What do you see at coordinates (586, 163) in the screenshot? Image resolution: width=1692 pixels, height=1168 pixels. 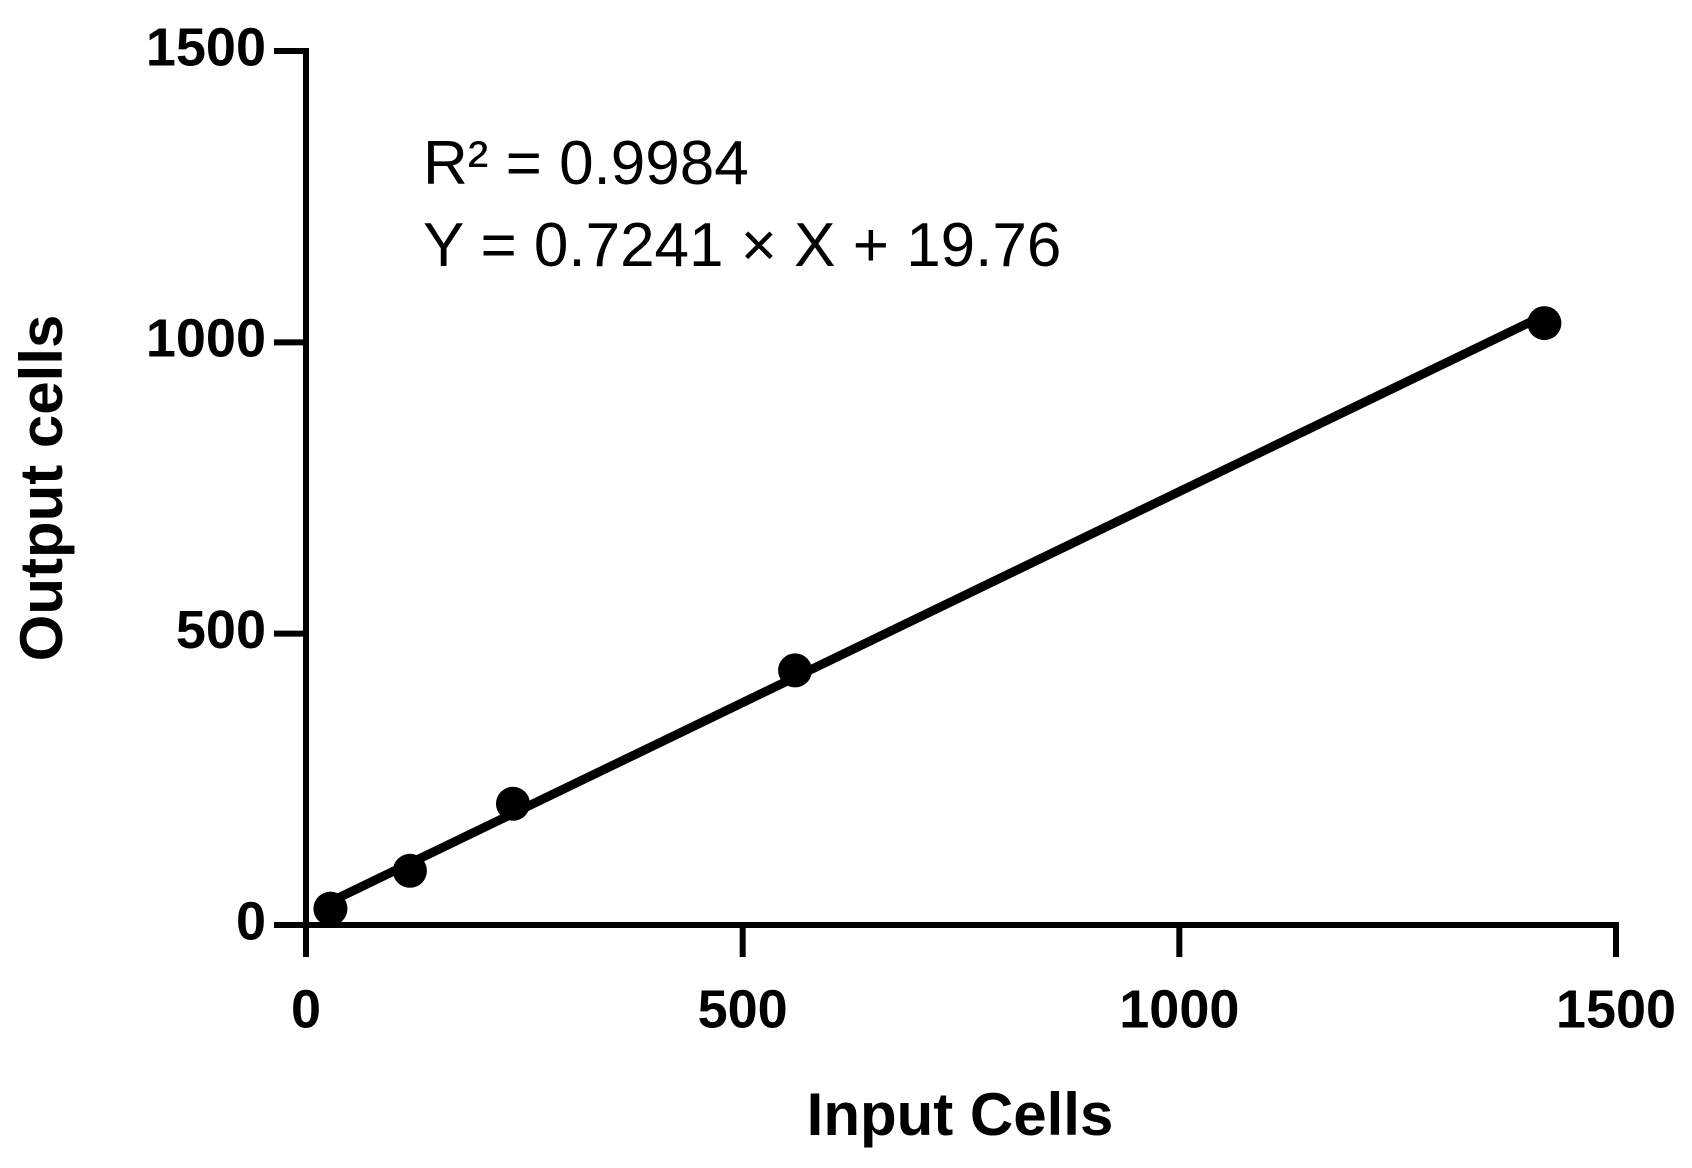 I see `annotation: R² = 0.9984` at bounding box center [586, 163].